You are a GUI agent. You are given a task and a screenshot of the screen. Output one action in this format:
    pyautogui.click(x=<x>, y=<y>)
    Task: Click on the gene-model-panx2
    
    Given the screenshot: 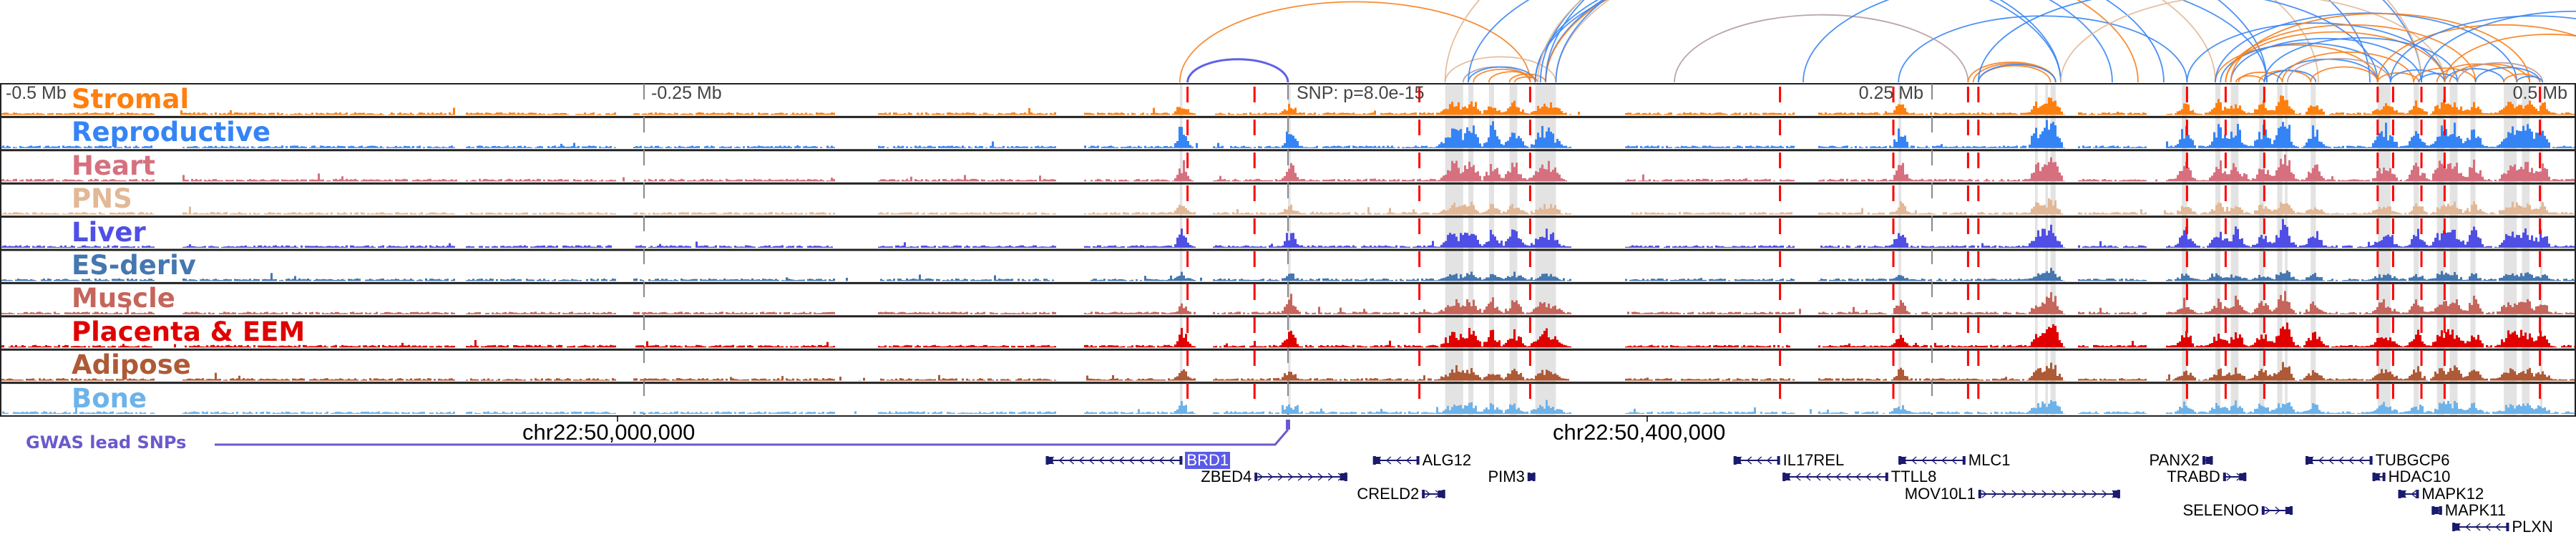 What is the action you would take?
    pyautogui.click(x=2207, y=460)
    